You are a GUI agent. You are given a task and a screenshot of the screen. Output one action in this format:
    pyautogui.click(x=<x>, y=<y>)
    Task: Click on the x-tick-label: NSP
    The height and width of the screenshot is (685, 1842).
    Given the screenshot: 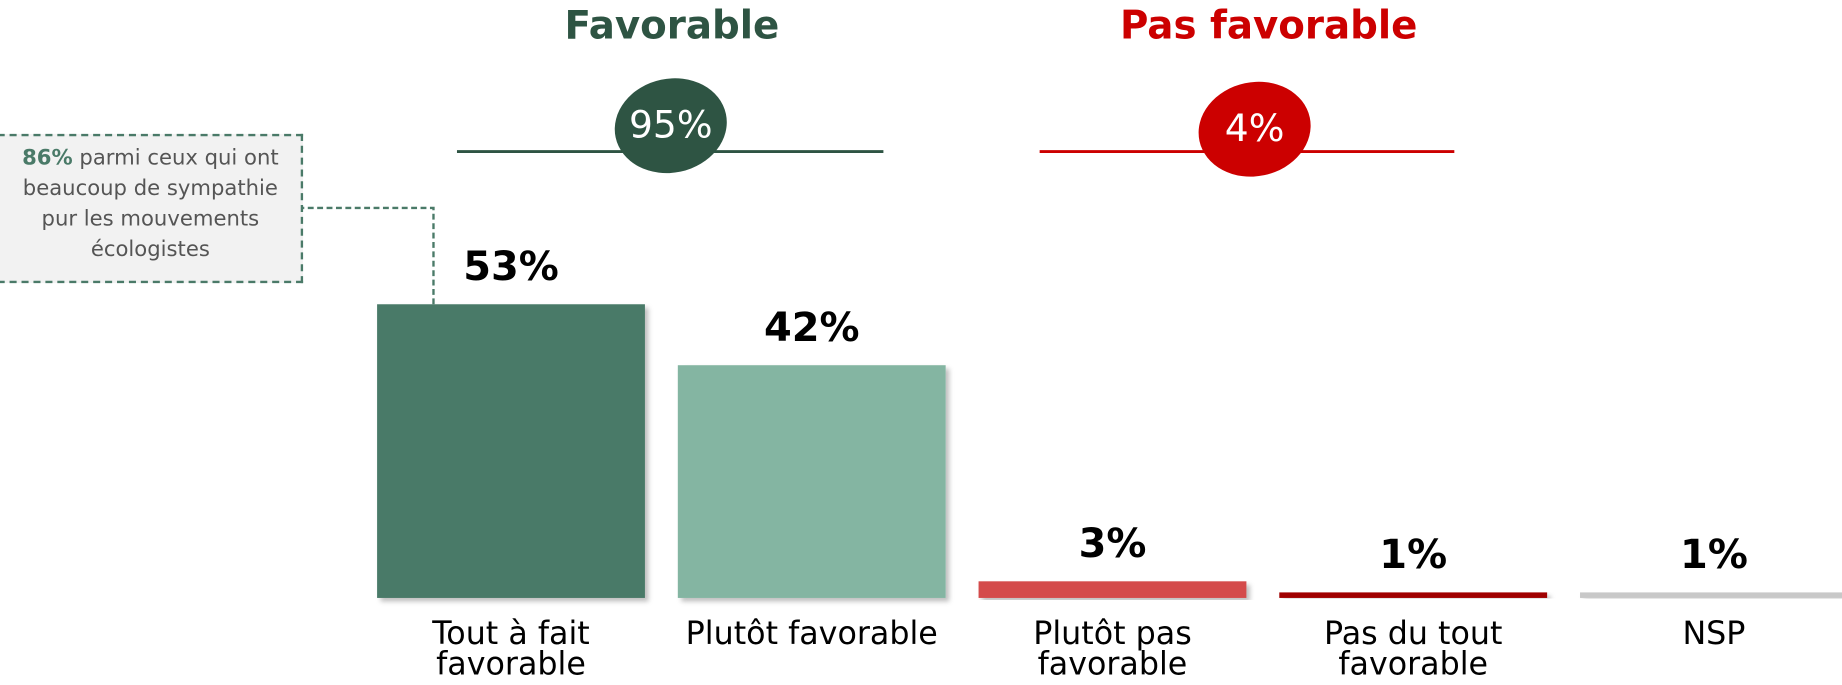 What is the action you would take?
    pyautogui.click(x=1714, y=633)
    